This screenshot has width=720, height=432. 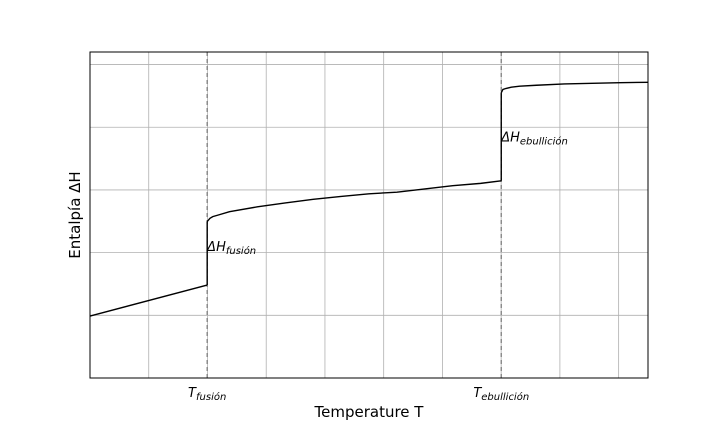 I want to click on delta-h-annotation: ΔHfusión, so click(x=231, y=248).